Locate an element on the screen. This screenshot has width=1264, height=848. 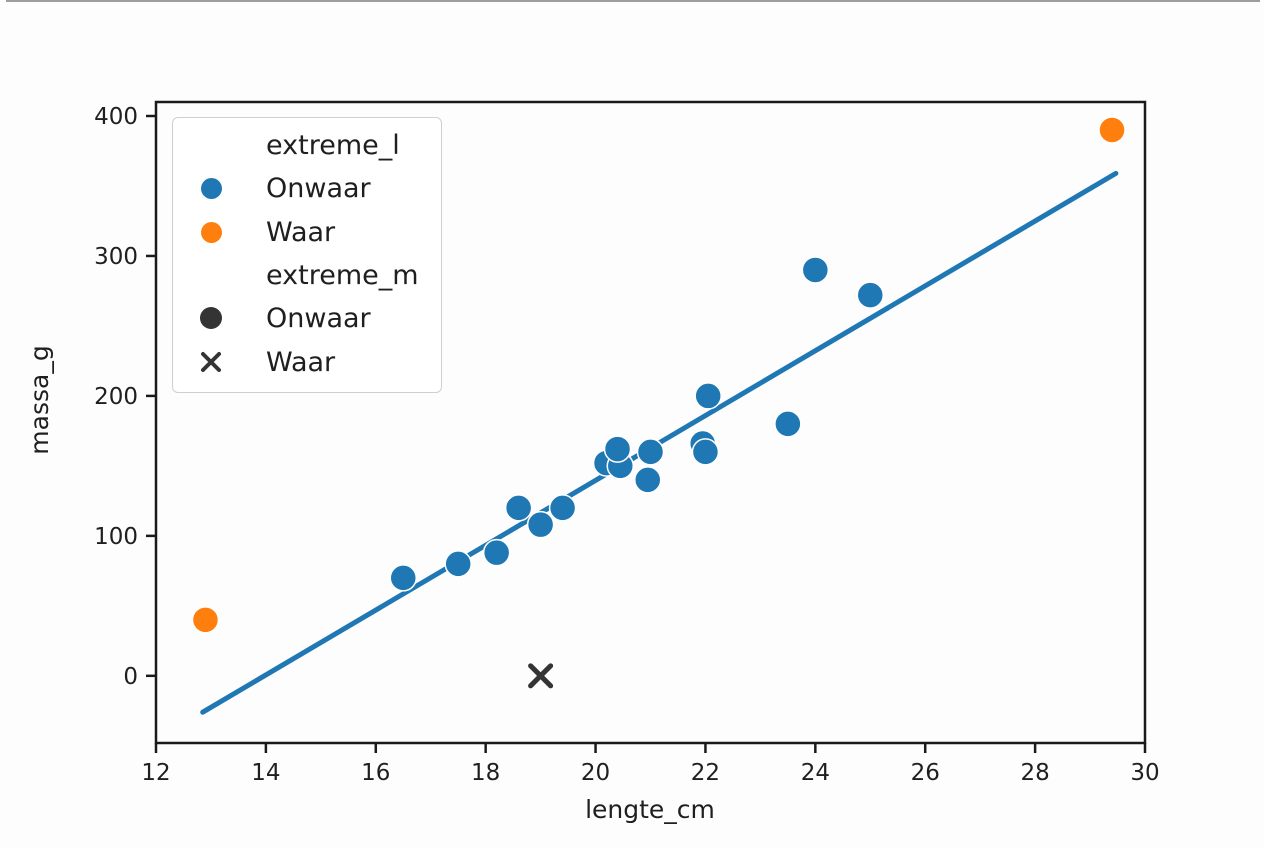
legend-hue-onwaar-label: Onwaar is located at coordinates (318, 188).